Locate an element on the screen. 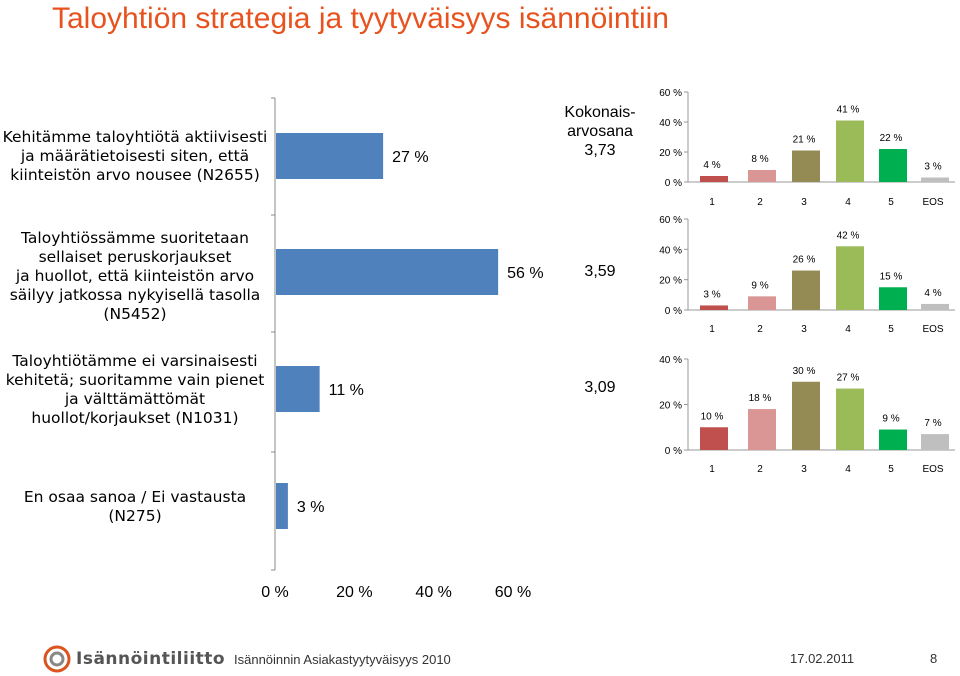 This screenshot has height=676, width=960. panel-bar-value-label: 42 % is located at coordinates (848, 235).